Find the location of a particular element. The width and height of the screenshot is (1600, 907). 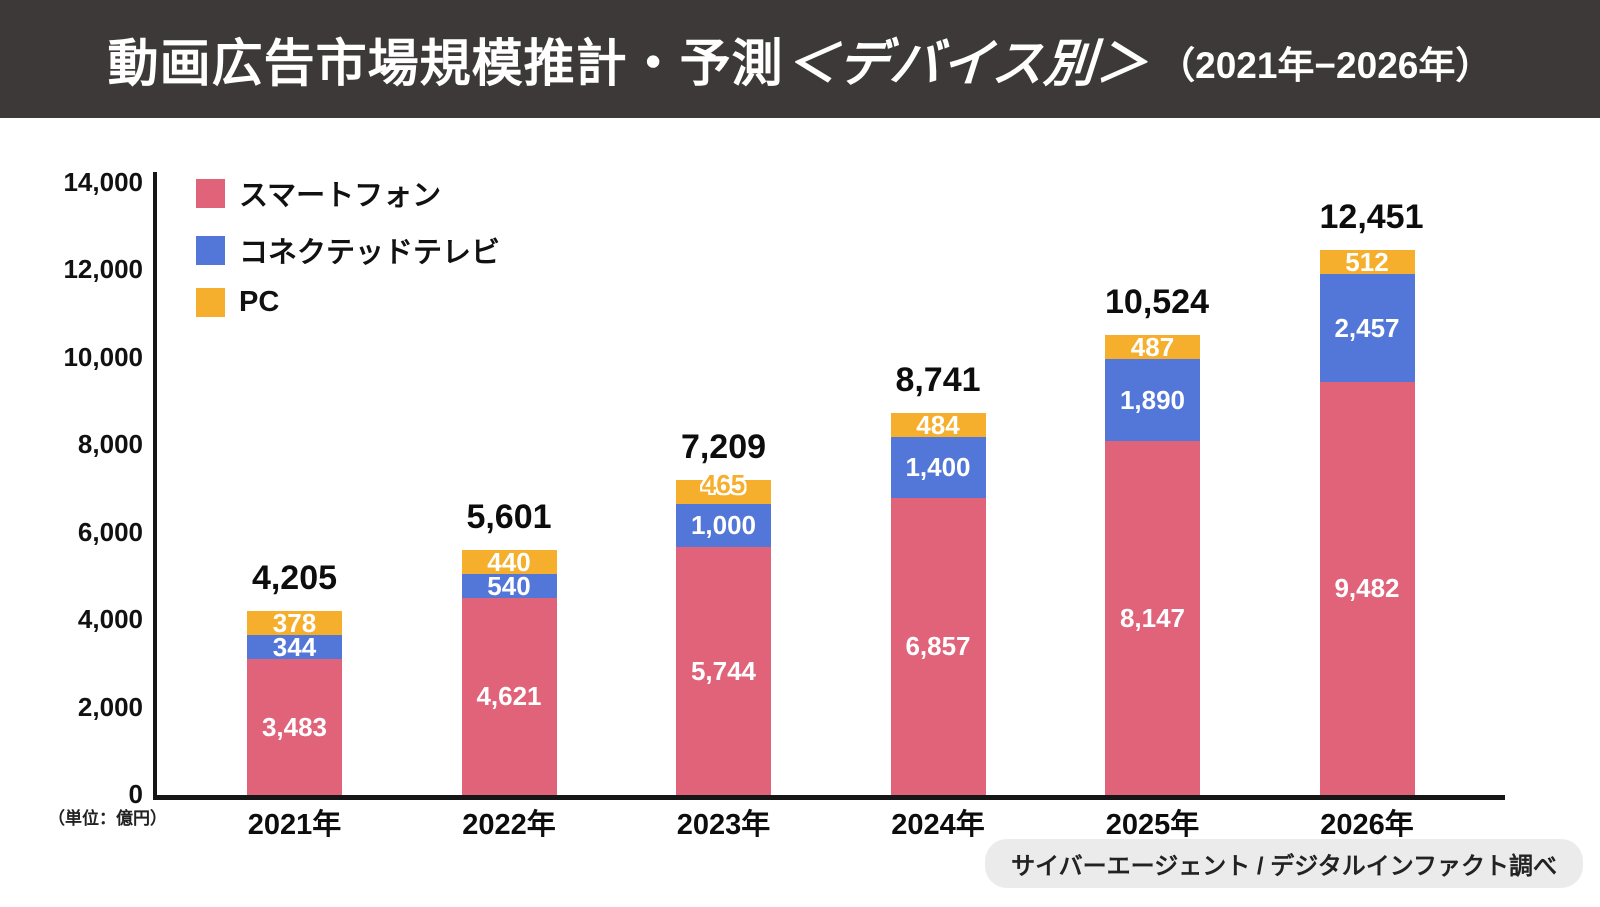

bar-segment-label: 378 is located at coordinates (294, 623).